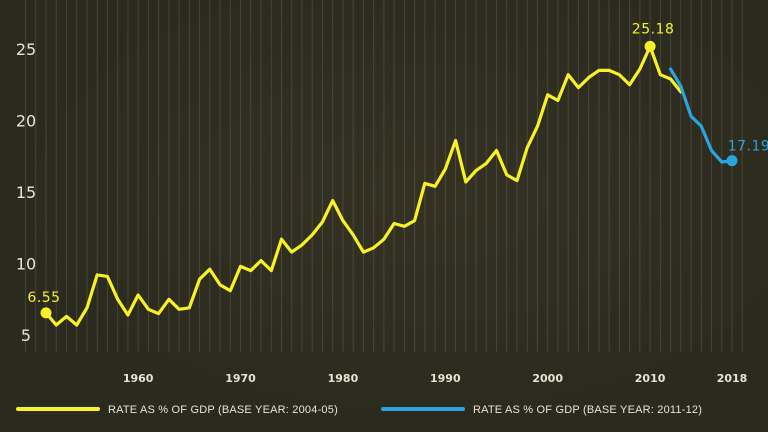 The image size is (768, 432). I want to click on x-tick-label: 2018, so click(732, 378).